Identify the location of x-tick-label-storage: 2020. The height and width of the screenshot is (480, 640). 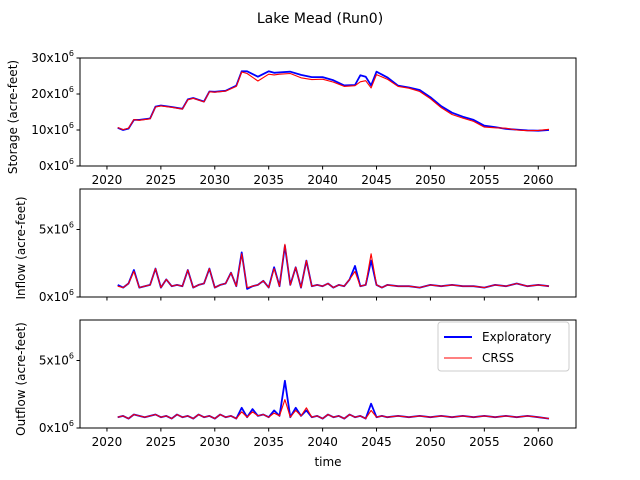
(107, 180).